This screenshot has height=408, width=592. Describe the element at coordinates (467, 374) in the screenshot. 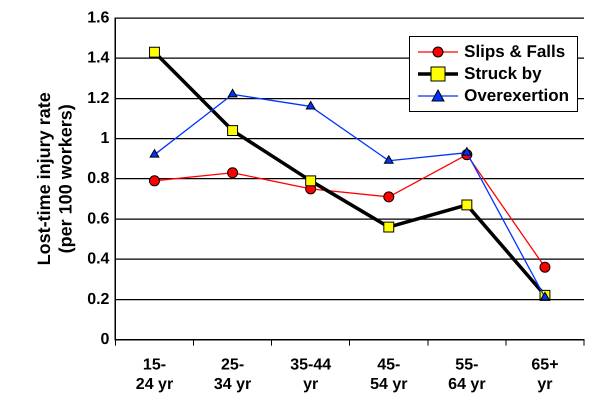

I see `x-tick-label: 55- 64 yr` at that location.